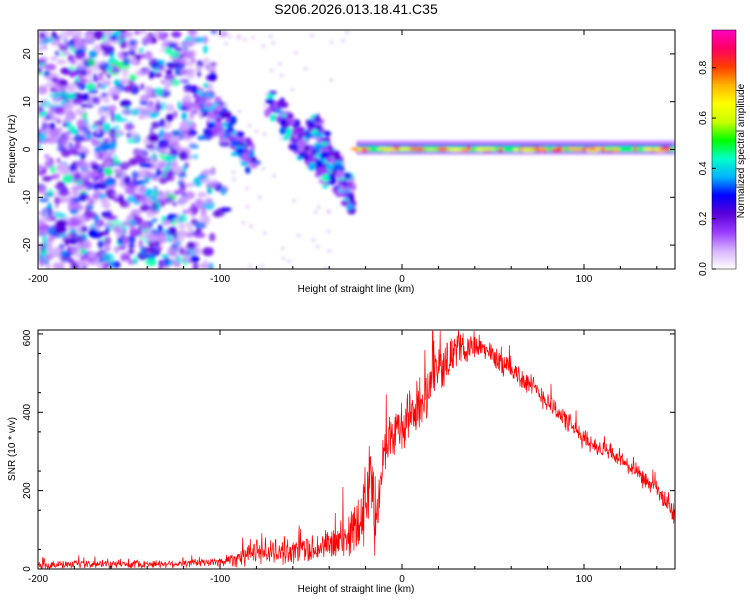 The height and width of the screenshot is (605, 750). I want to click on spectrogram-y-label: Frequency (Hz), so click(12, 149).